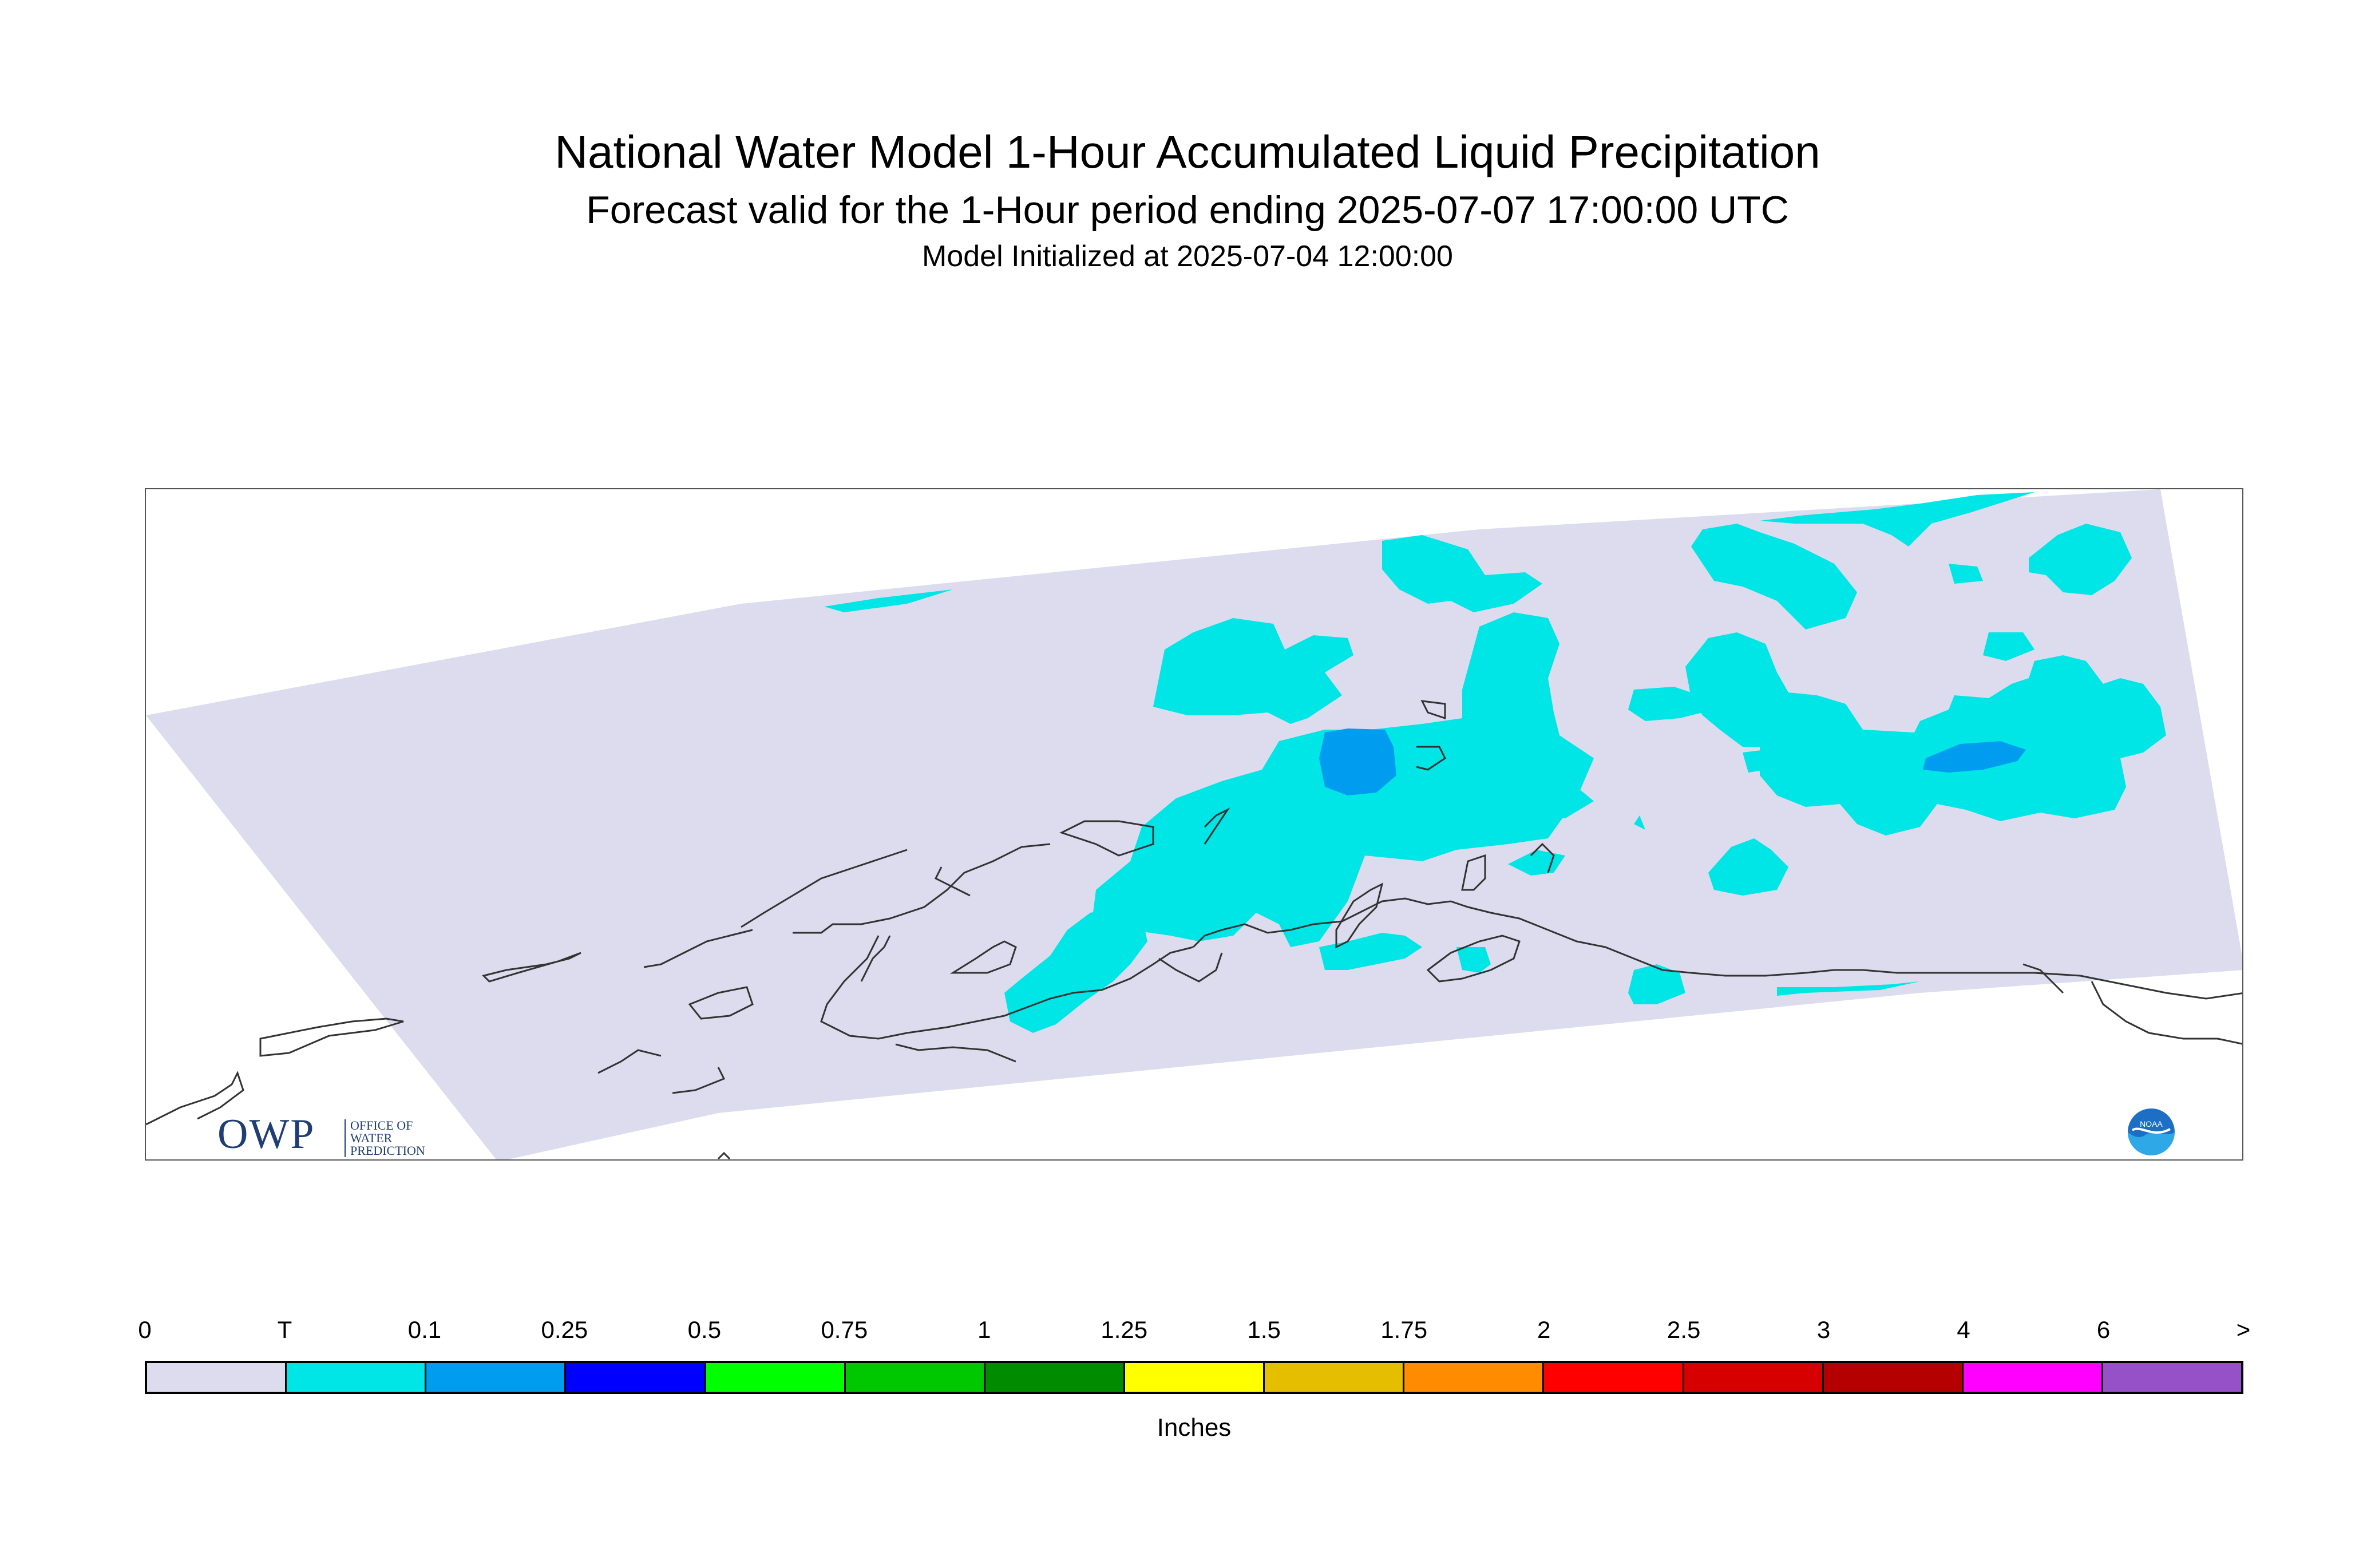 The image size is (2375, 1568). What do you see at coordinates (1964, 1329) in the screenshot?
I see `legend-tick-label: 4` at bounding box center [1964, 1329].